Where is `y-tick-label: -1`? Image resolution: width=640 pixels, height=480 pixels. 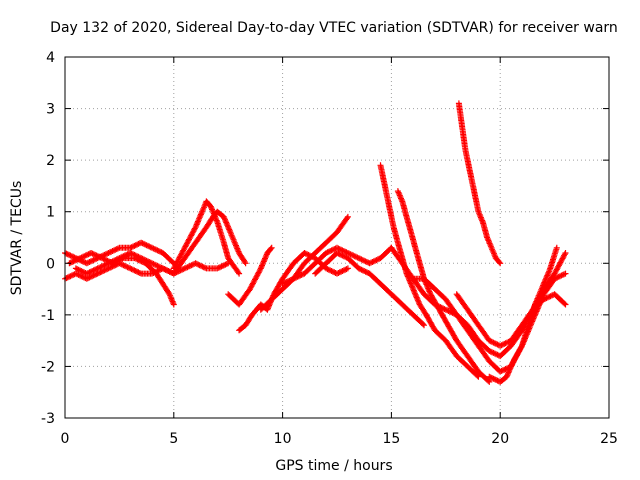
y-tick-label: -1 is located at coordinates (48, 316).